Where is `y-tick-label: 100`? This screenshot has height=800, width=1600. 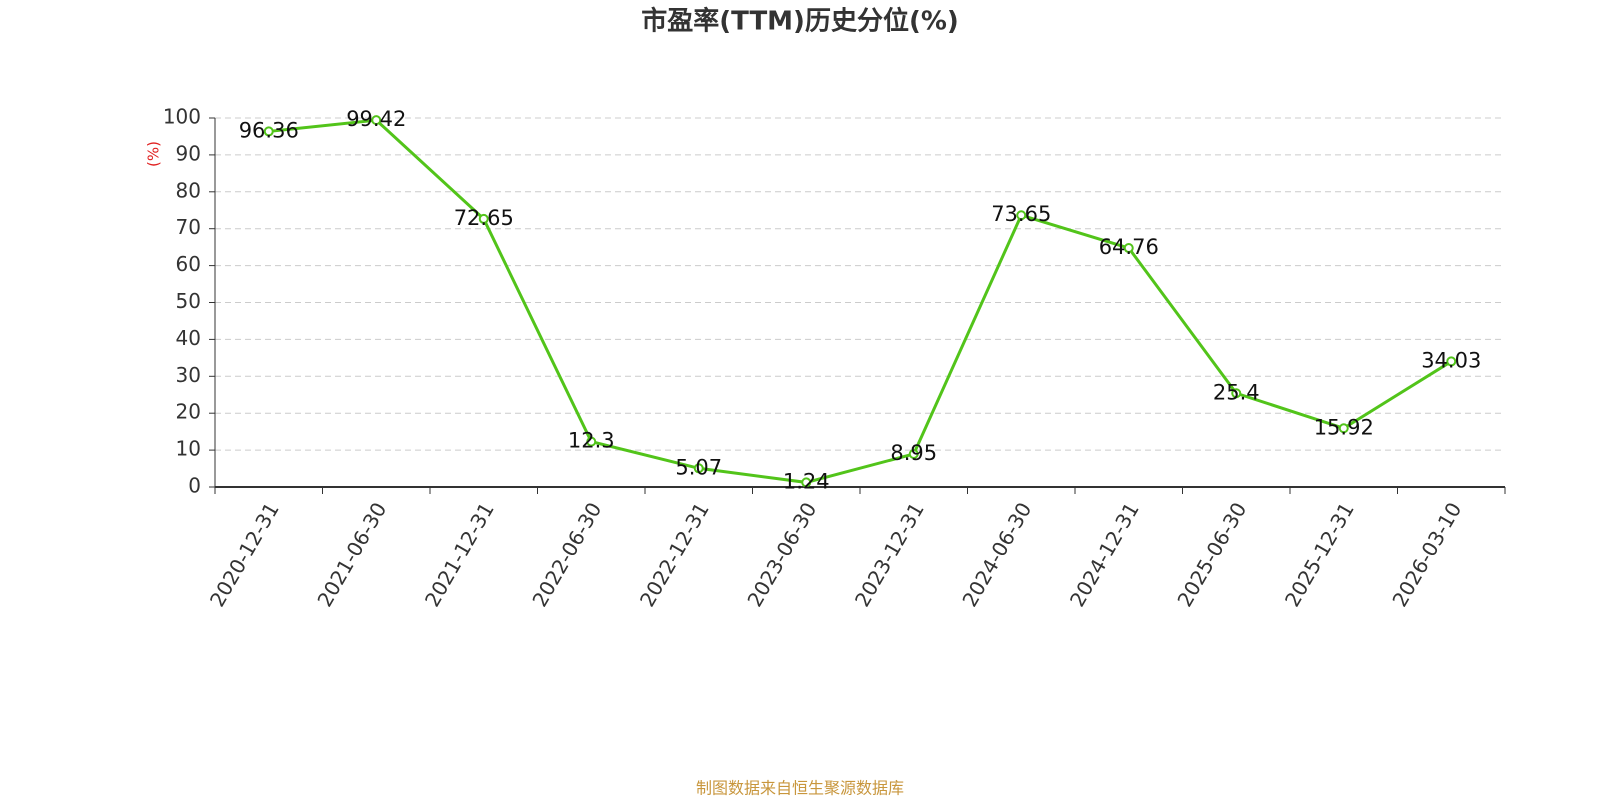 y-tick-label: 100 is located at coordinates (182, 117).